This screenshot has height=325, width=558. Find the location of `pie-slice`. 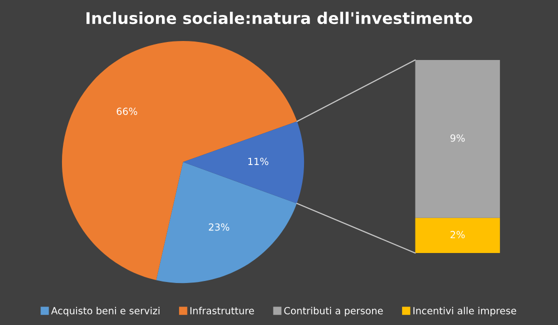

pie-slice is located at coordinates (243, 162).